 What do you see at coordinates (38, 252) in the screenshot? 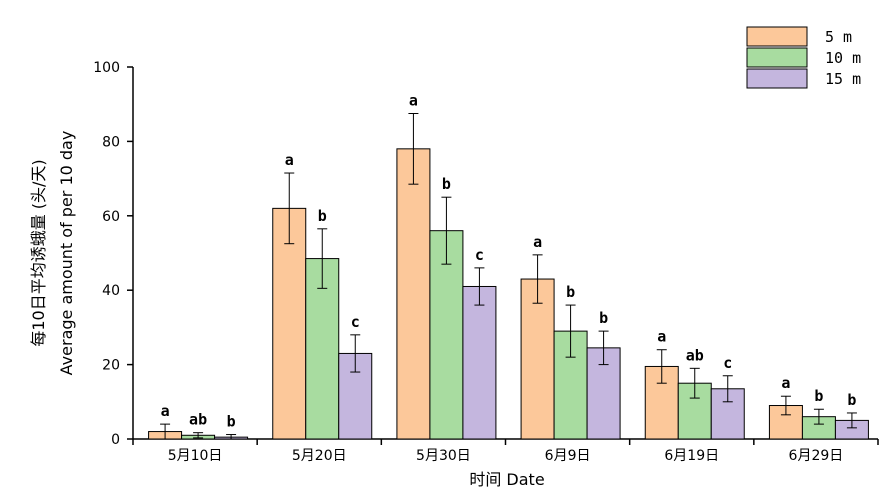
I see `y-axis-title-cn: 每10日平均诱蛾量 (头/天)` at bounding box center [38, 252].